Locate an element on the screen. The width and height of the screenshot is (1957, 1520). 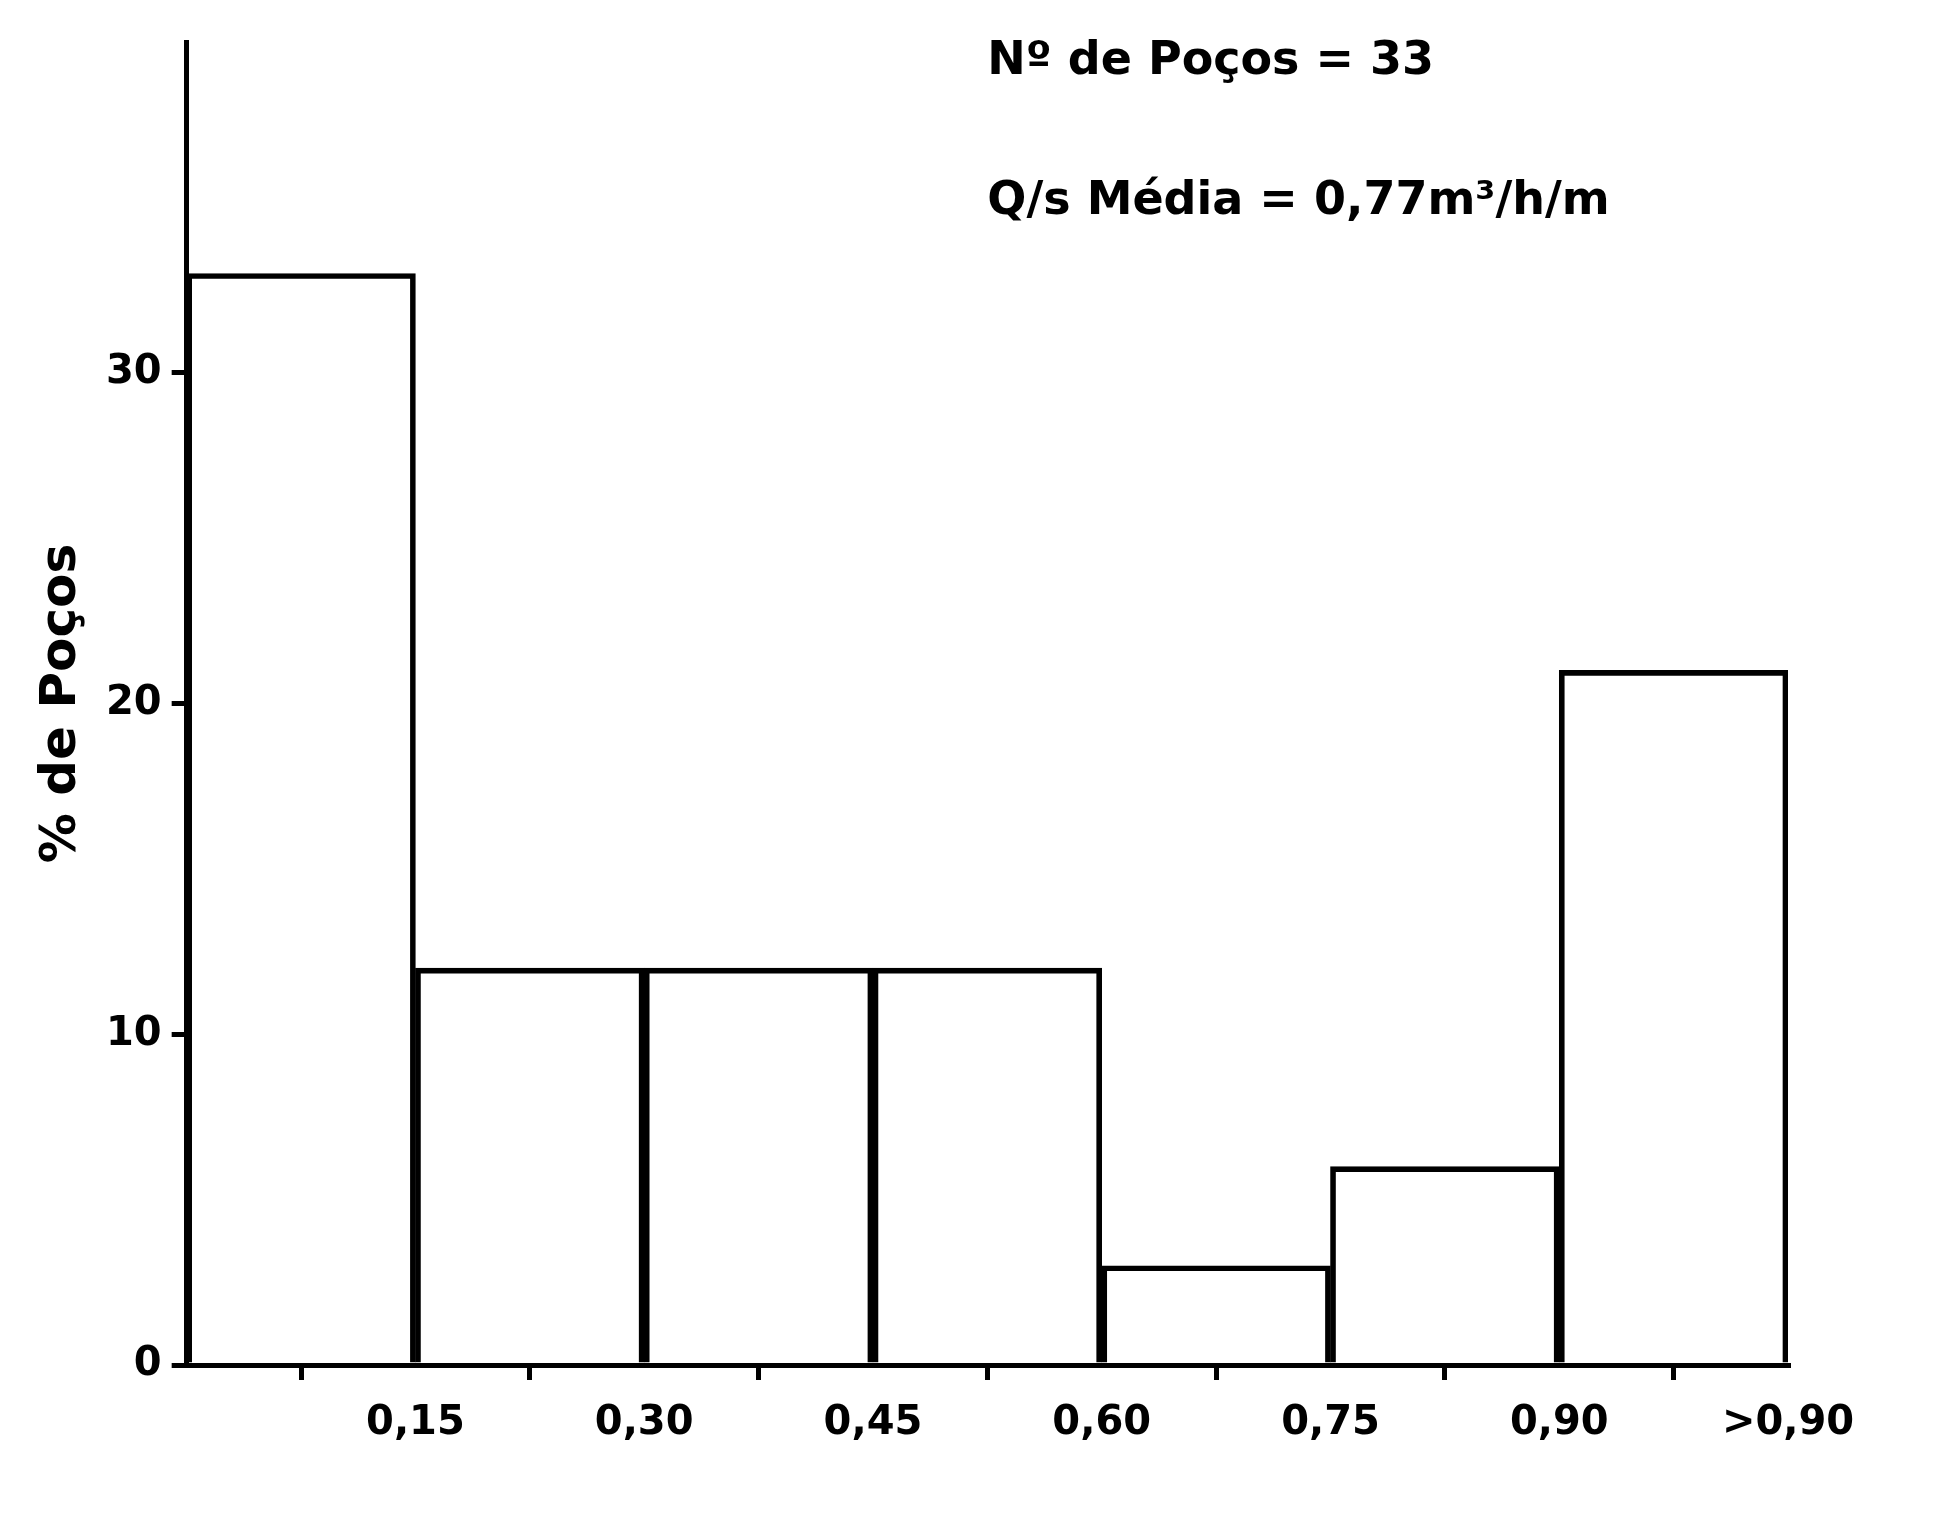
annotation: Q/s Média = 0,77m³/h/m is located at coordinates (1298, 197).